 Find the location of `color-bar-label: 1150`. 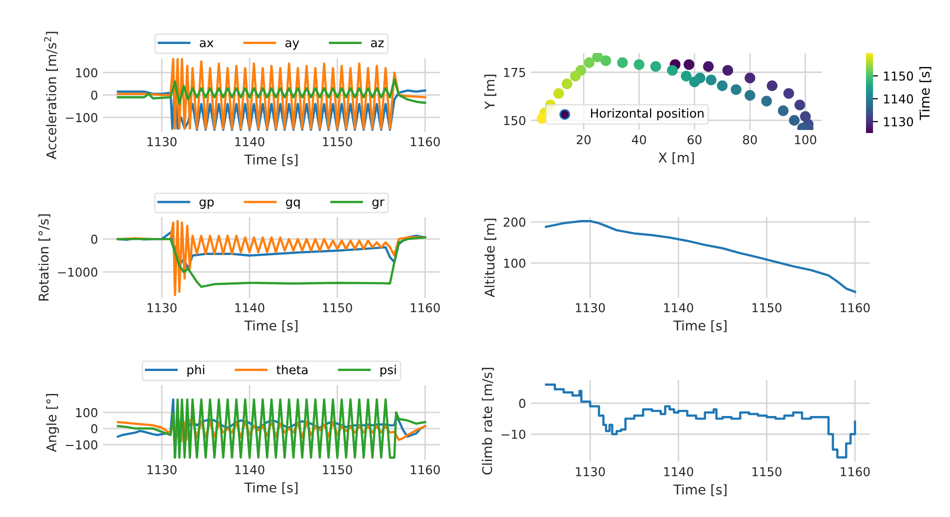

color-bar-label: 1150 is located at coordinates (899, 76).